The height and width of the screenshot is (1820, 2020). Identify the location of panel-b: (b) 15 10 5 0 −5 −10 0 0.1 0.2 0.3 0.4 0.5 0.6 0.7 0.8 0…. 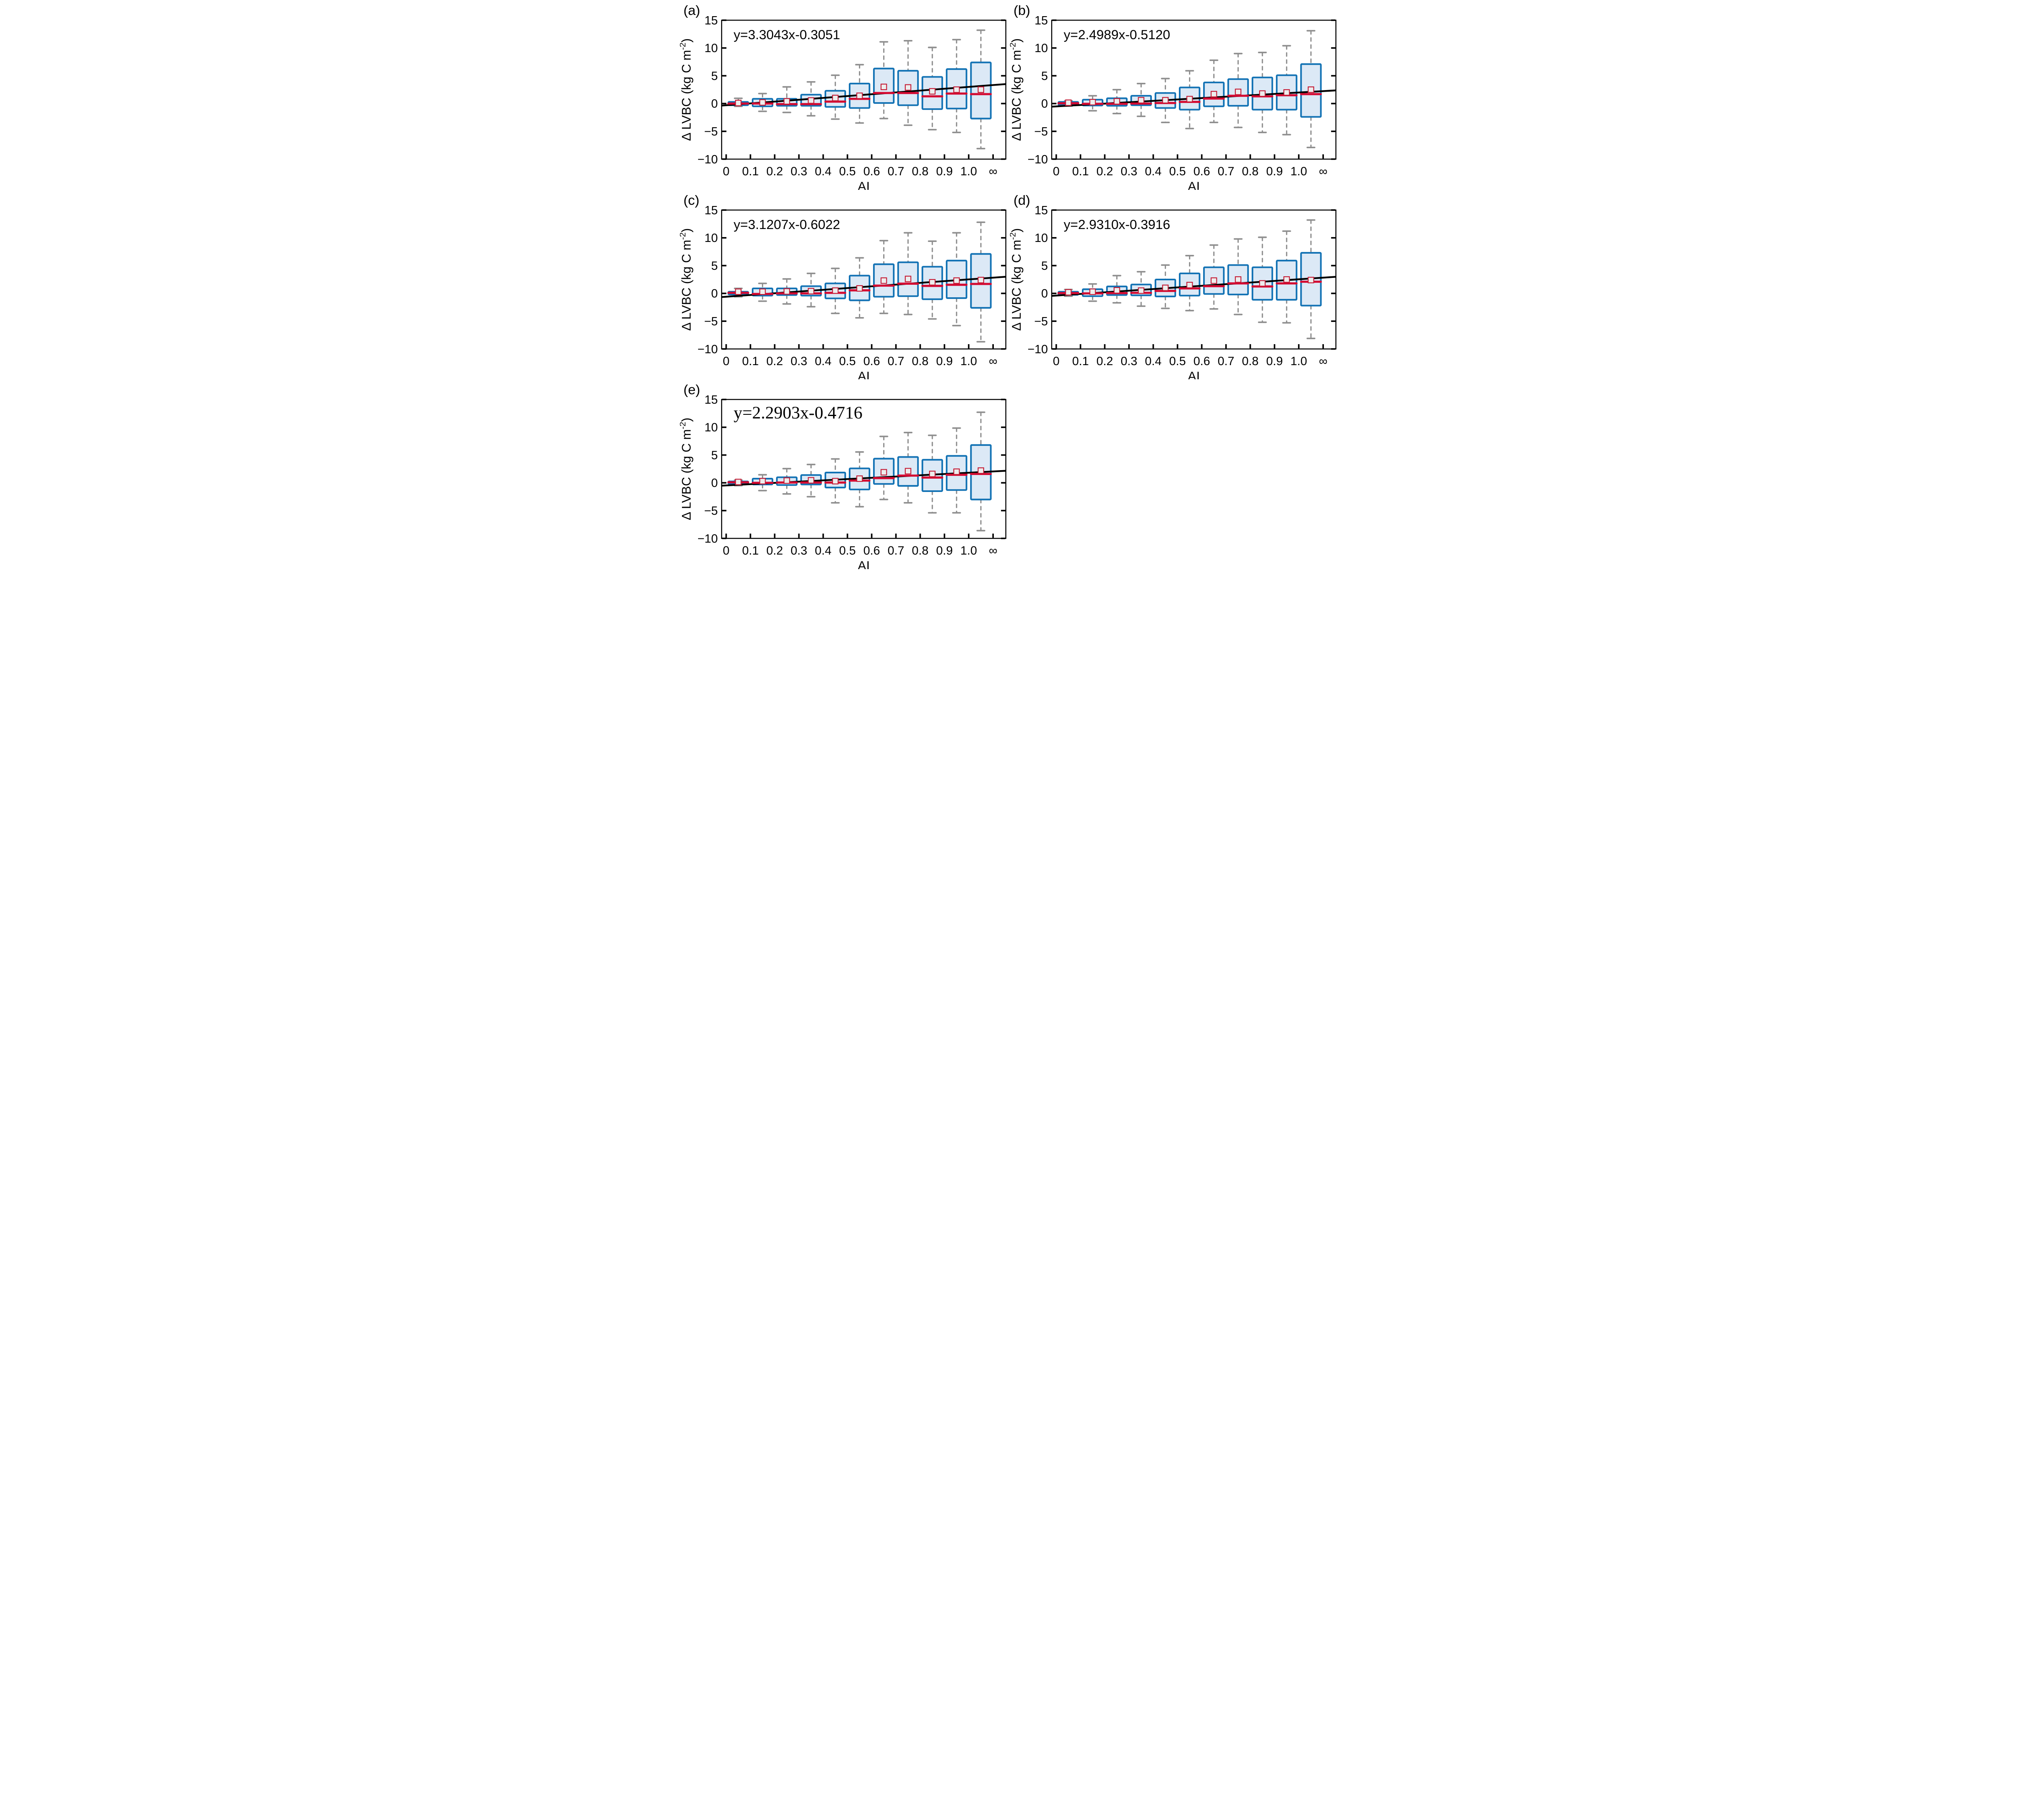
(1175, 95).